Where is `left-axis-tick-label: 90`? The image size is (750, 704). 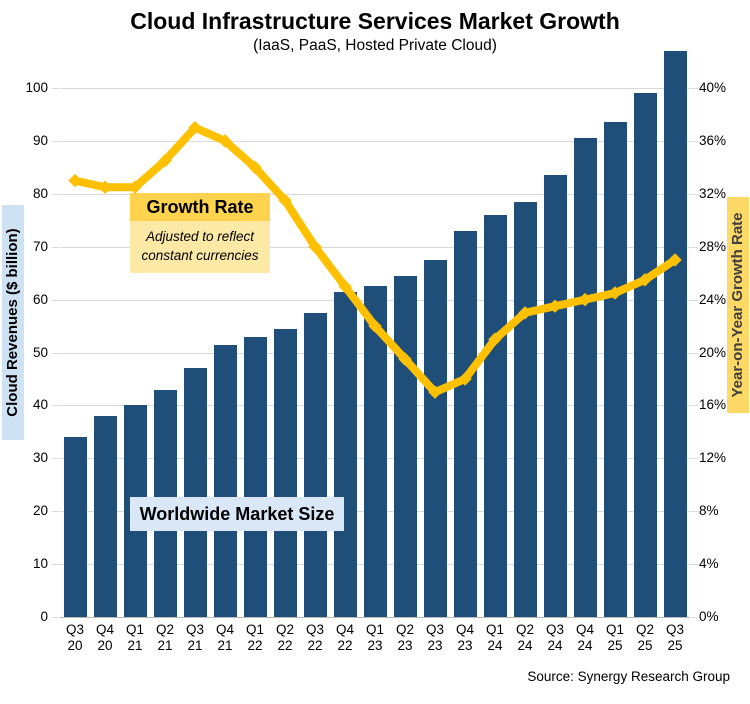 left-axis-tick-label: 90 is located at coordinates (40, 140).